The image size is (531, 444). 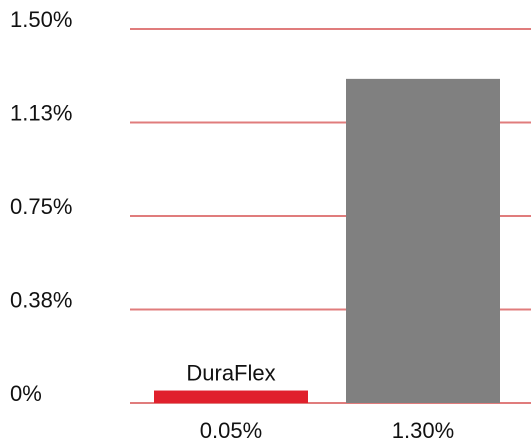 I want to click on y-tick-label: 1.13%, so click(x=41, y=113).